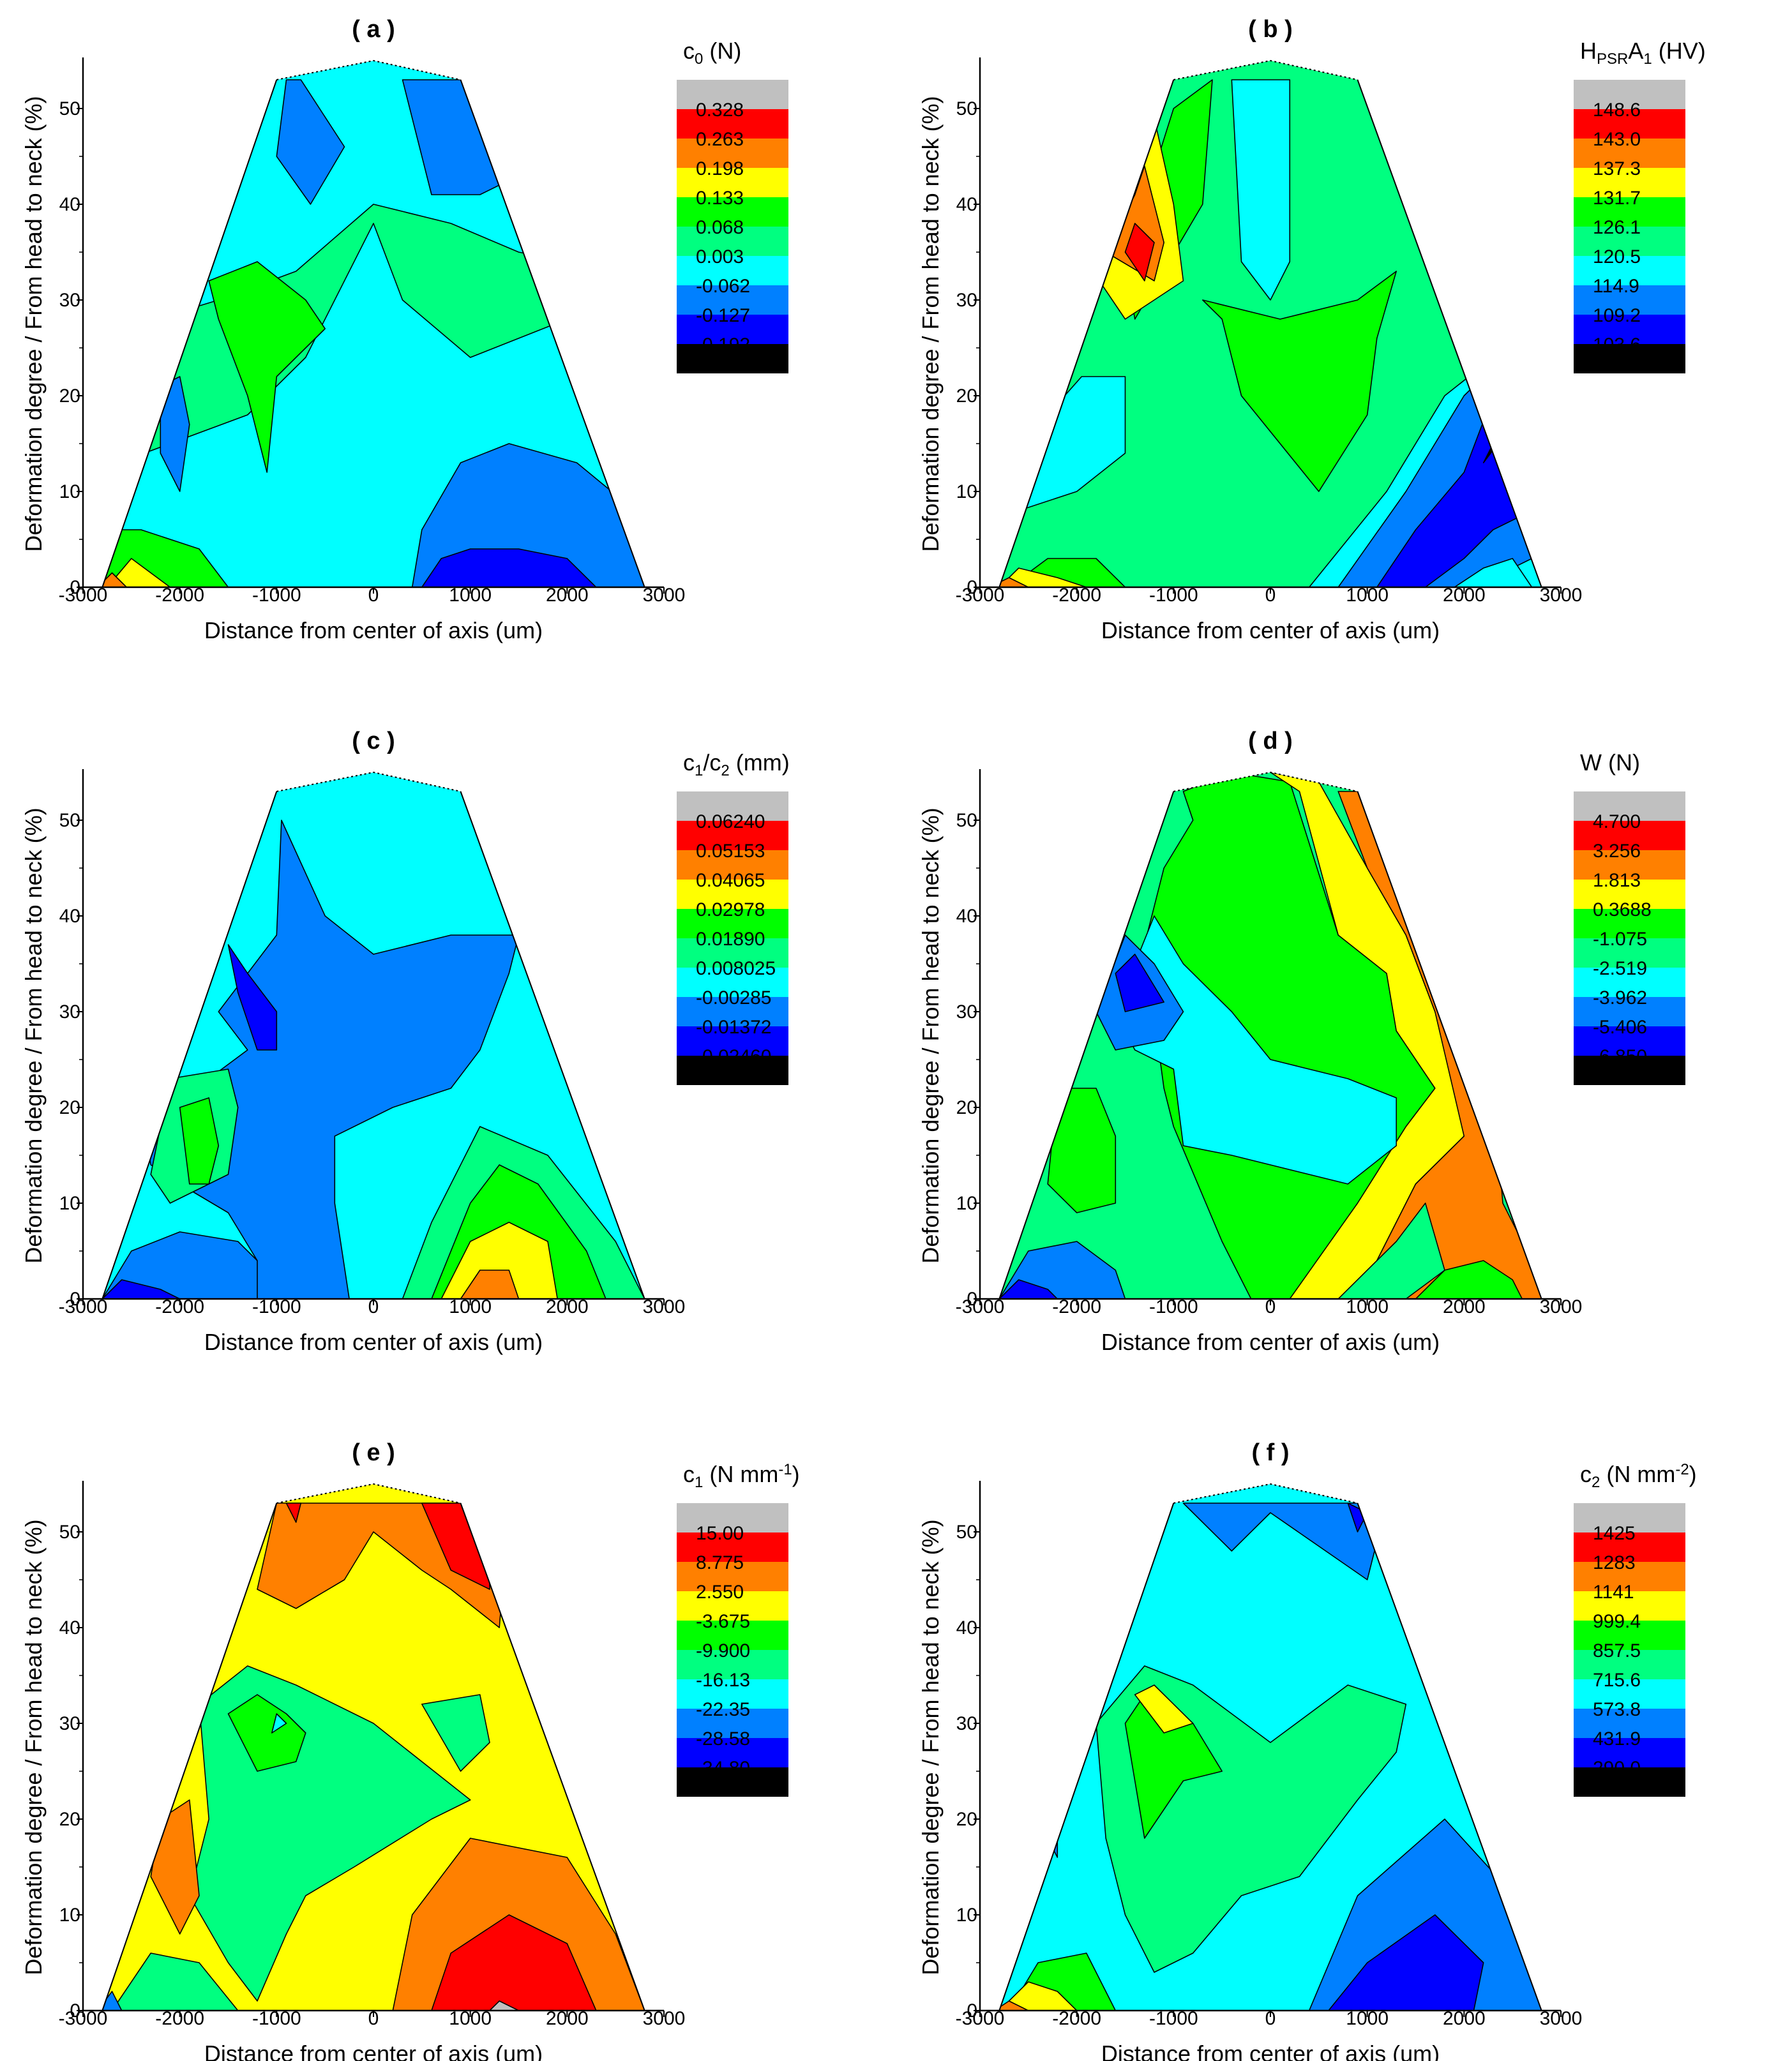  Describe the element at coordinates (179, 595) in the screenshot. I see `x-tick-label: -2000` at that location.